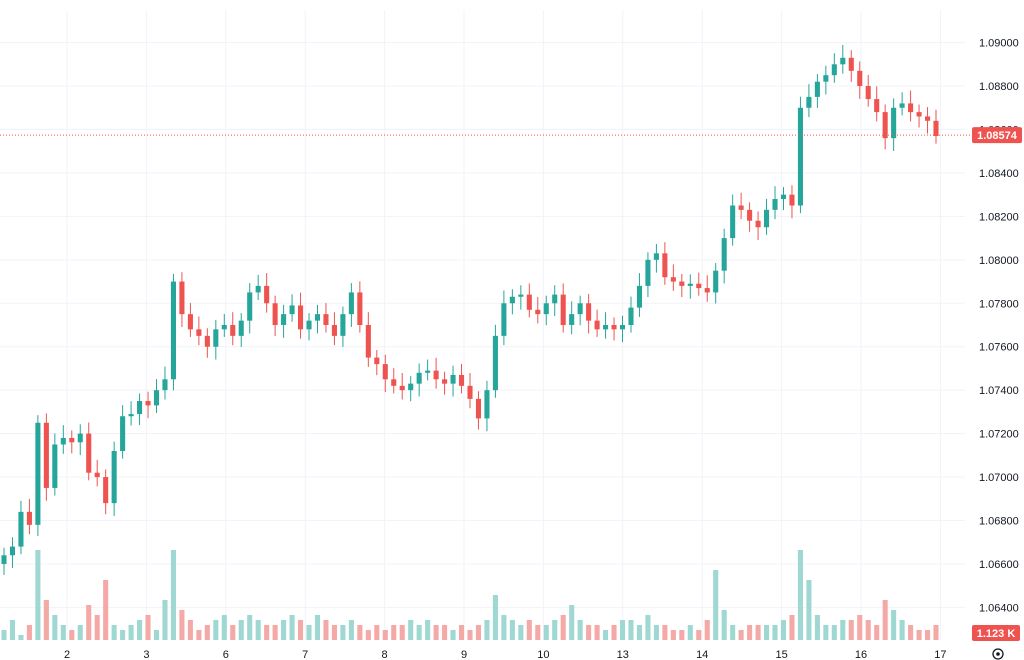  I want to click on time-axis: 2 3 6 7 8 9 10 13 14 15 16 17, so click(505, 654).